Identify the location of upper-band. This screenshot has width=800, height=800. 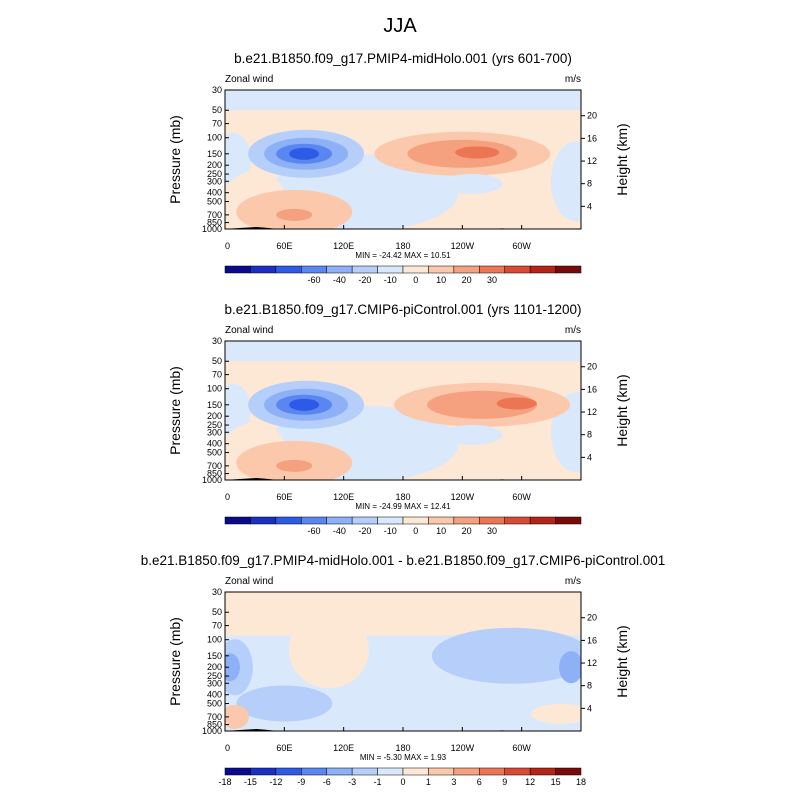
(403, 100).